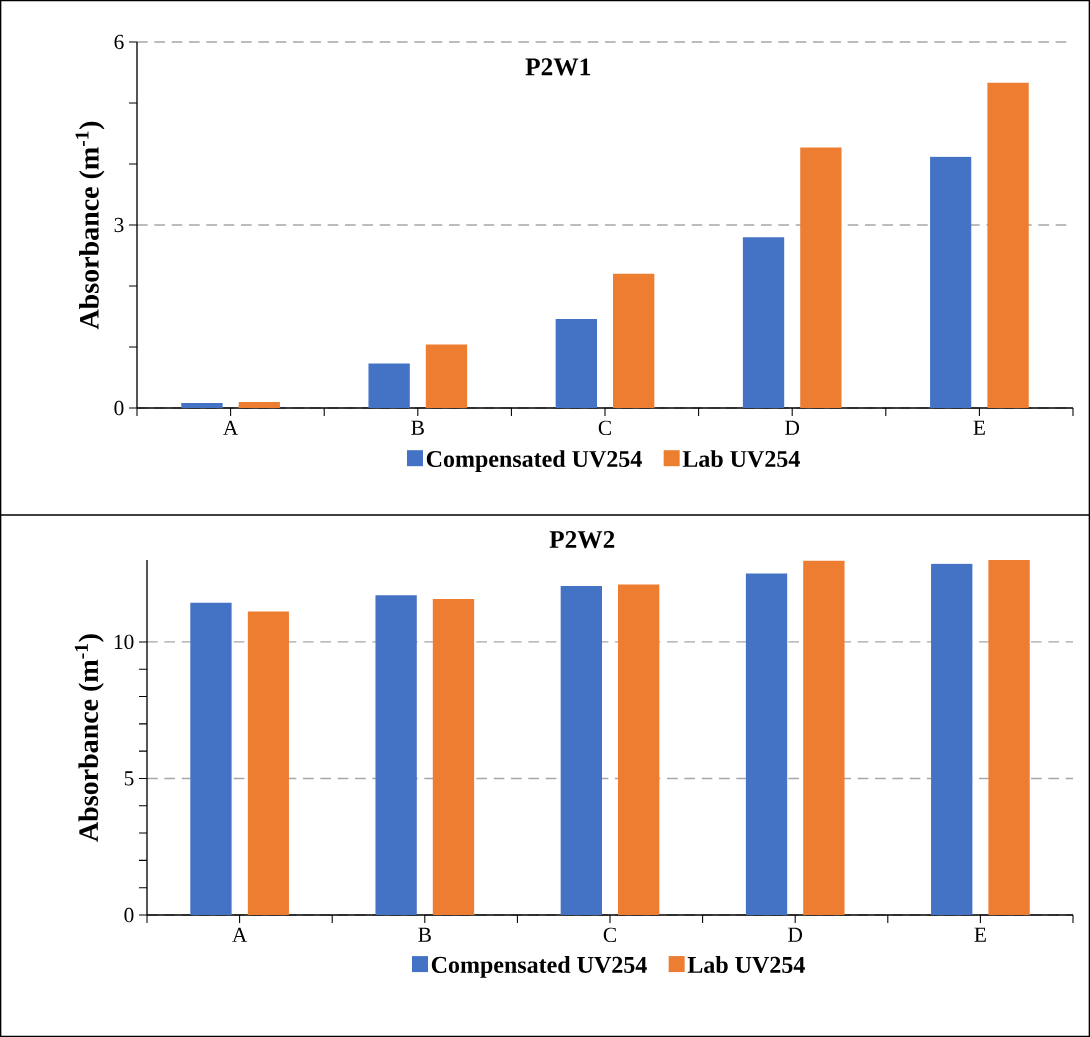  What do you see at coordinates (124, 642) in the screenshot?
I see `y-tick-label: 10` at bounding box center [124, 642].